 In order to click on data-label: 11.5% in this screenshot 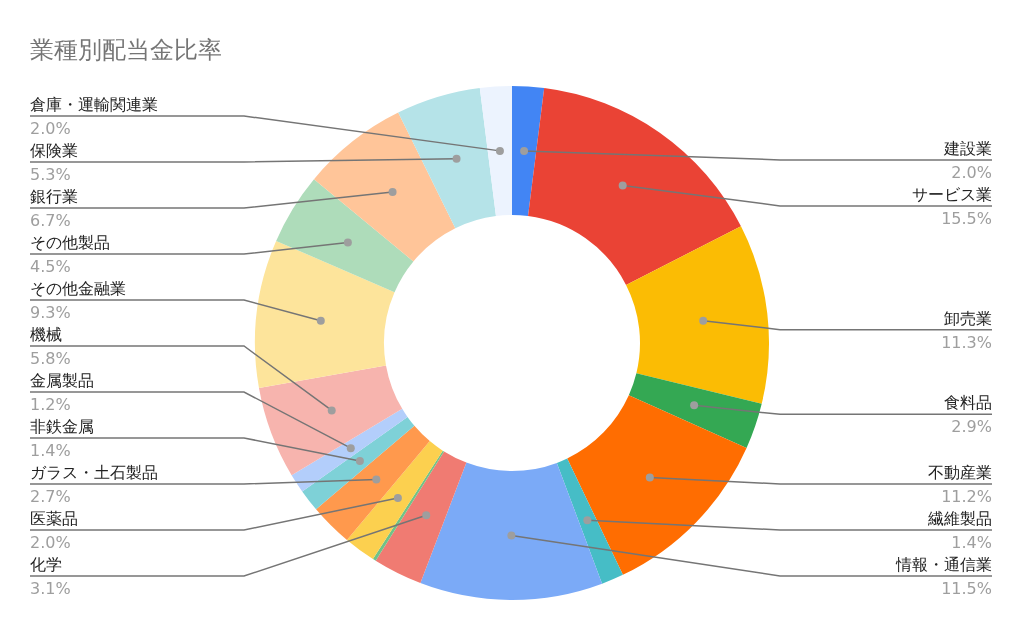, I will do `click(966, 588)`.